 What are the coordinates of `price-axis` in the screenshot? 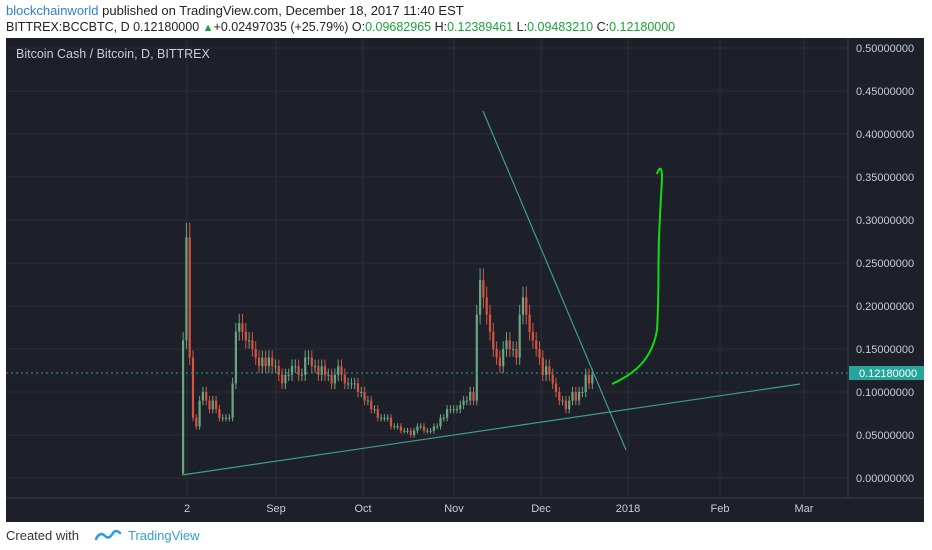 It's located at (886, 268).